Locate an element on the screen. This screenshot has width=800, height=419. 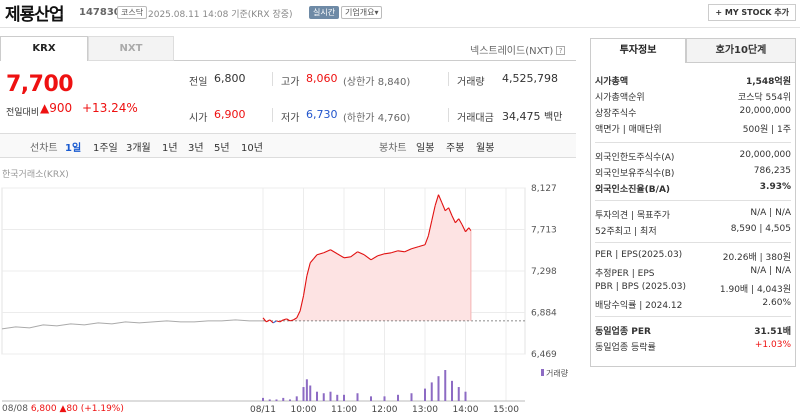
x-tick-label: 13:00 is located at coordinates (425, 410).